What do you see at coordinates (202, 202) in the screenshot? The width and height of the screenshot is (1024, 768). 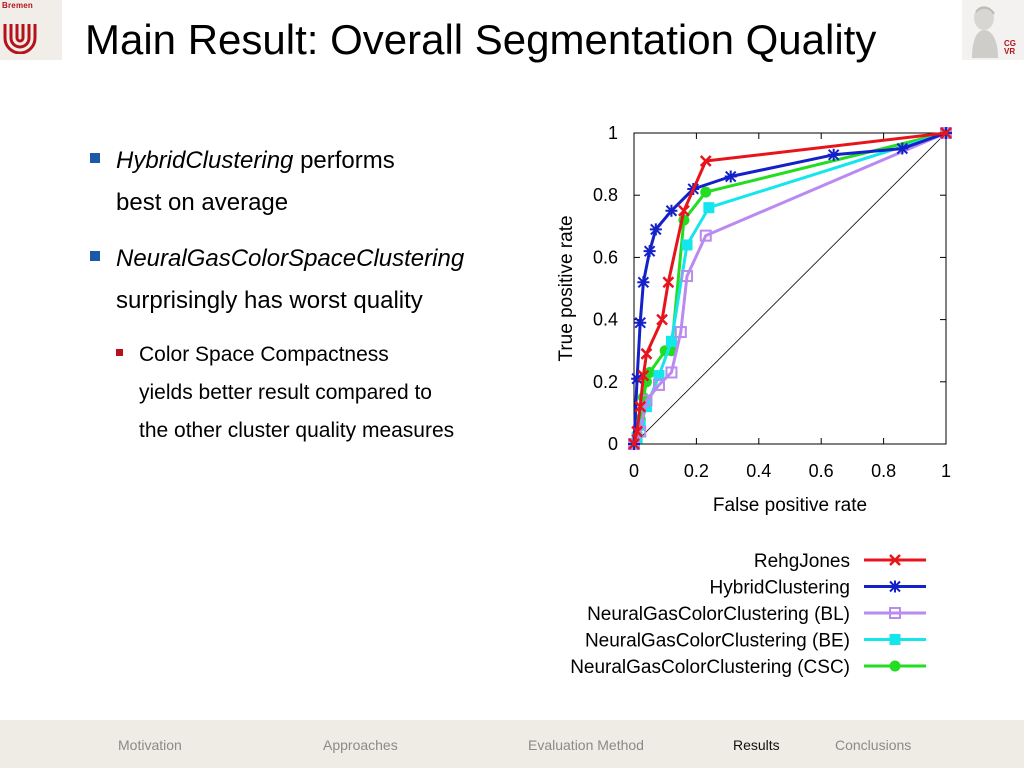 I see `bullet-text-line2: best on average` at bounding box center [202, 202].